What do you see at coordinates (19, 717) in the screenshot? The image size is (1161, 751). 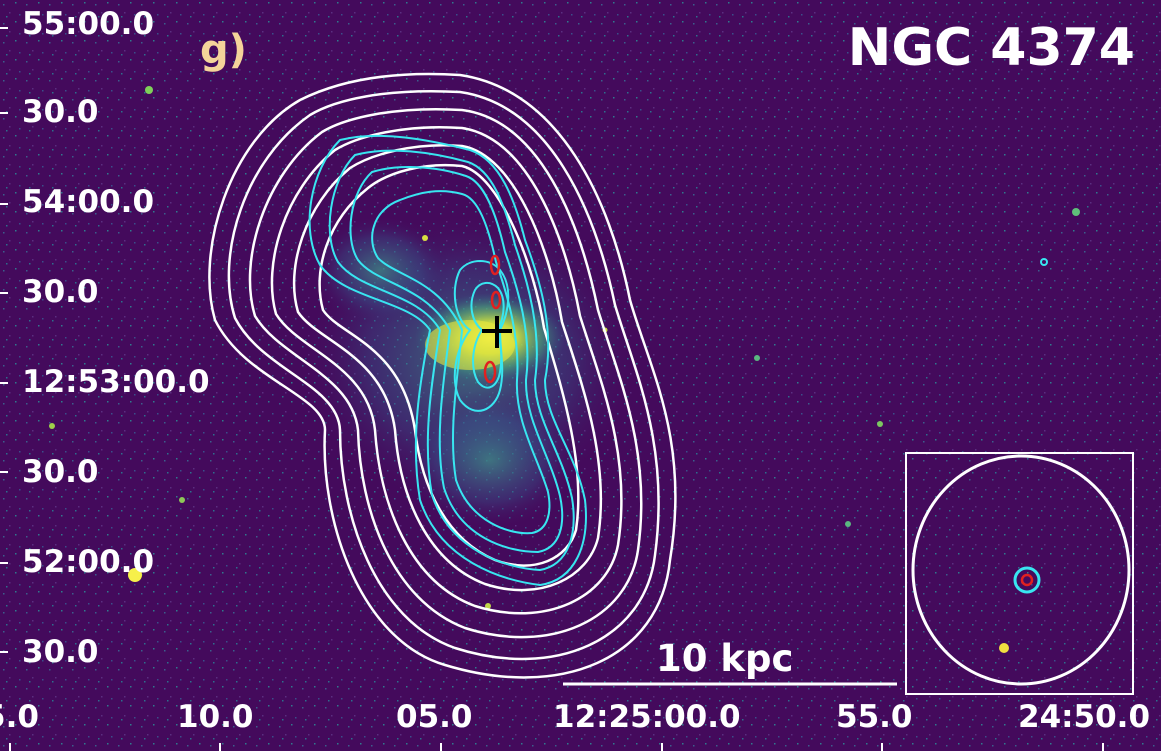 I see `ra-tick-label: 5.0` at bounding box center [19, 717].